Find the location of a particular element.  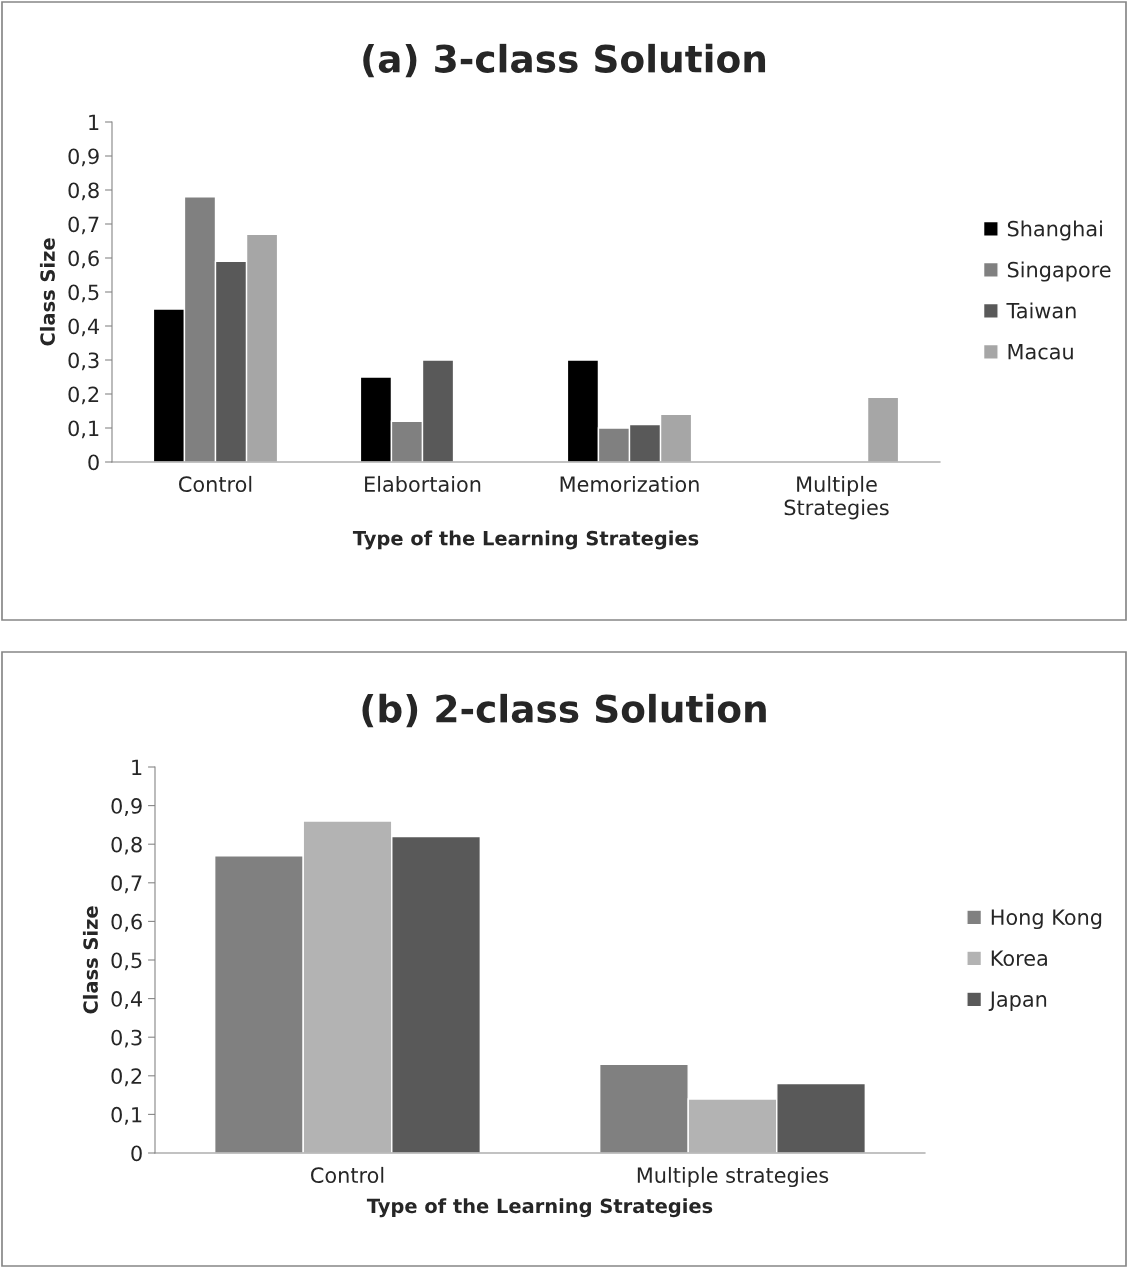

x-tick-label: Memorization is located at coordinates (629, 484).